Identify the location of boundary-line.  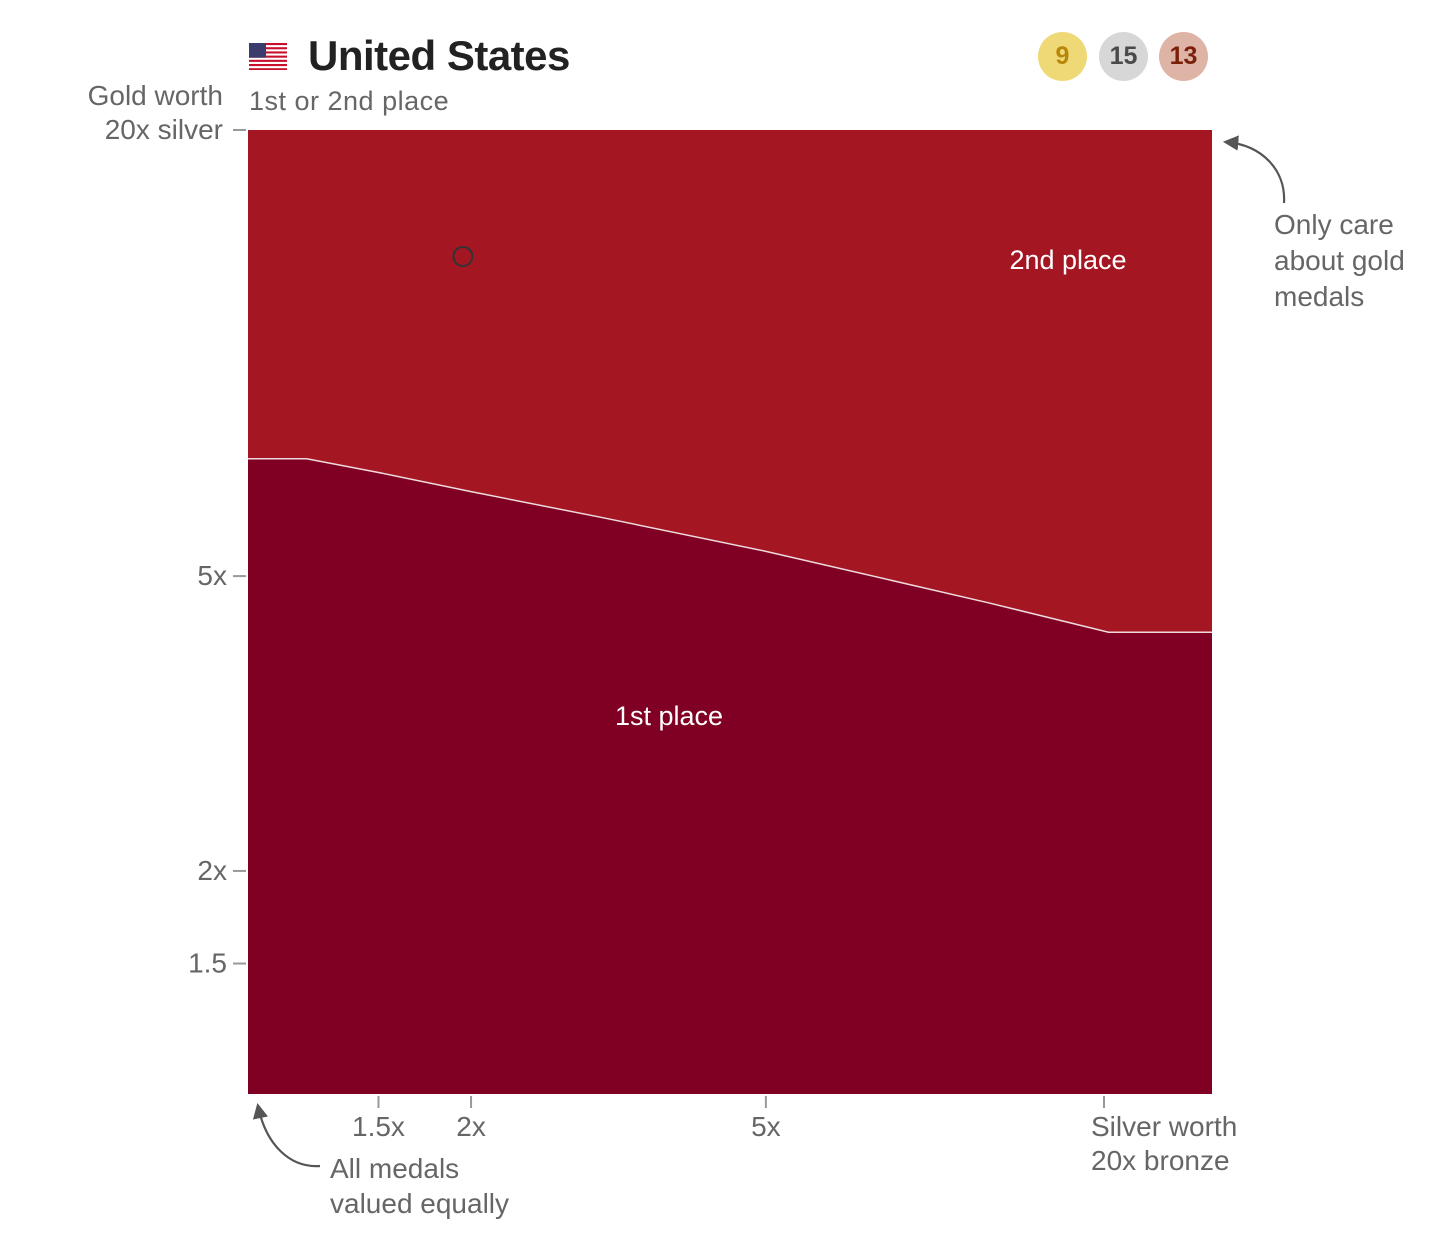
(730, 545).